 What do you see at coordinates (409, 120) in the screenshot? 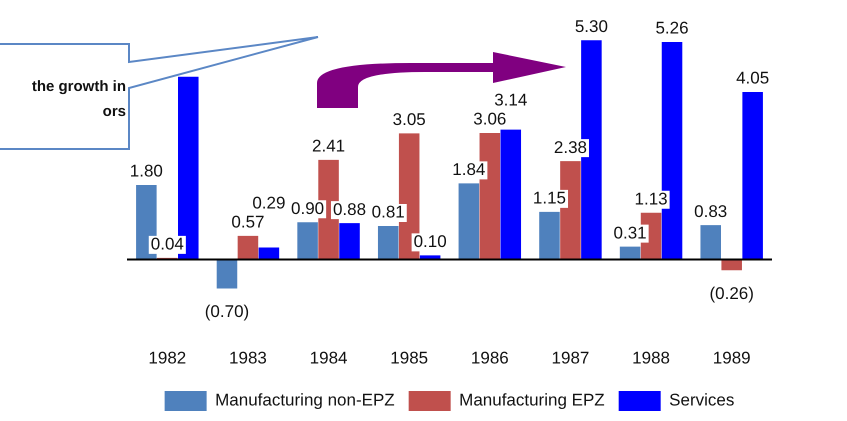
I see `data-label: 3.05` at bounding box center [409, 120].